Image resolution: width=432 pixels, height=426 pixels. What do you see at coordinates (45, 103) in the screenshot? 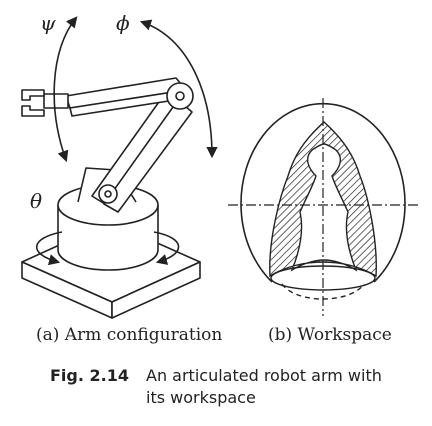
I see `gripper` at bounding box center [45, 103].